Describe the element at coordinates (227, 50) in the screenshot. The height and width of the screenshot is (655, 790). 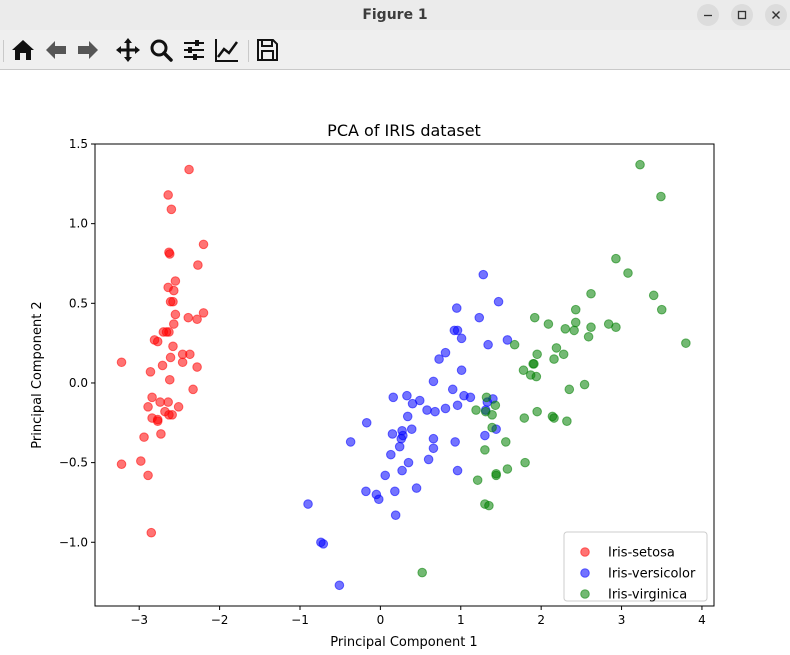
I see `edit-axis-icon` at that location.